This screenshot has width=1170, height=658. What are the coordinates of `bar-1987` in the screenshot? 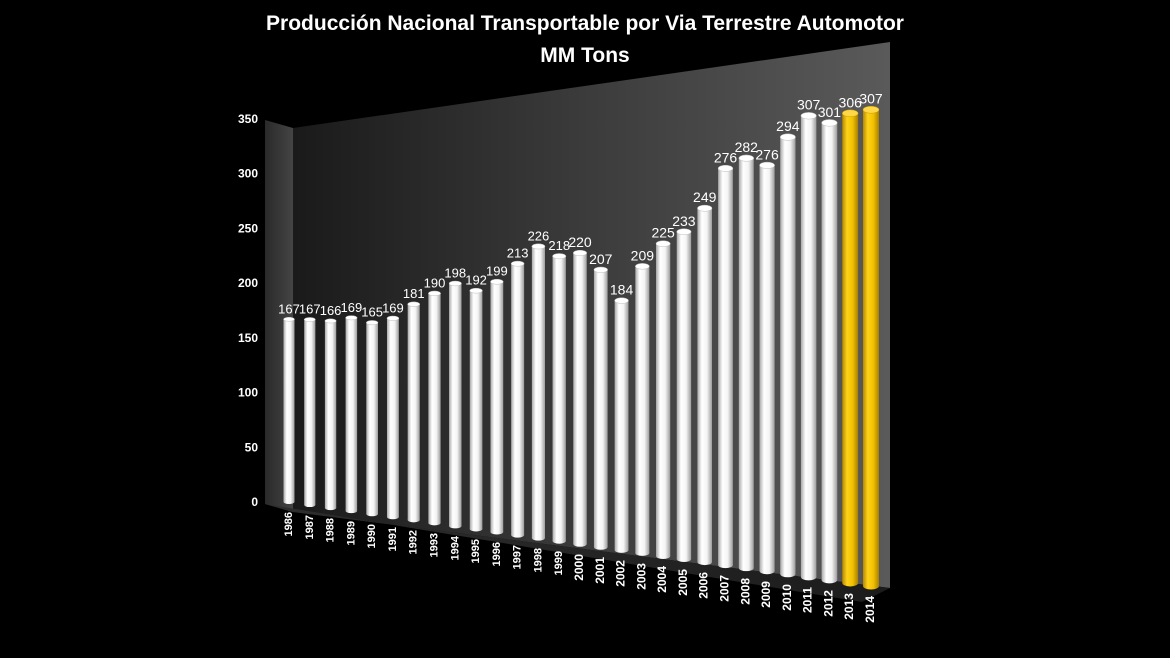 It's located at (309, 412).